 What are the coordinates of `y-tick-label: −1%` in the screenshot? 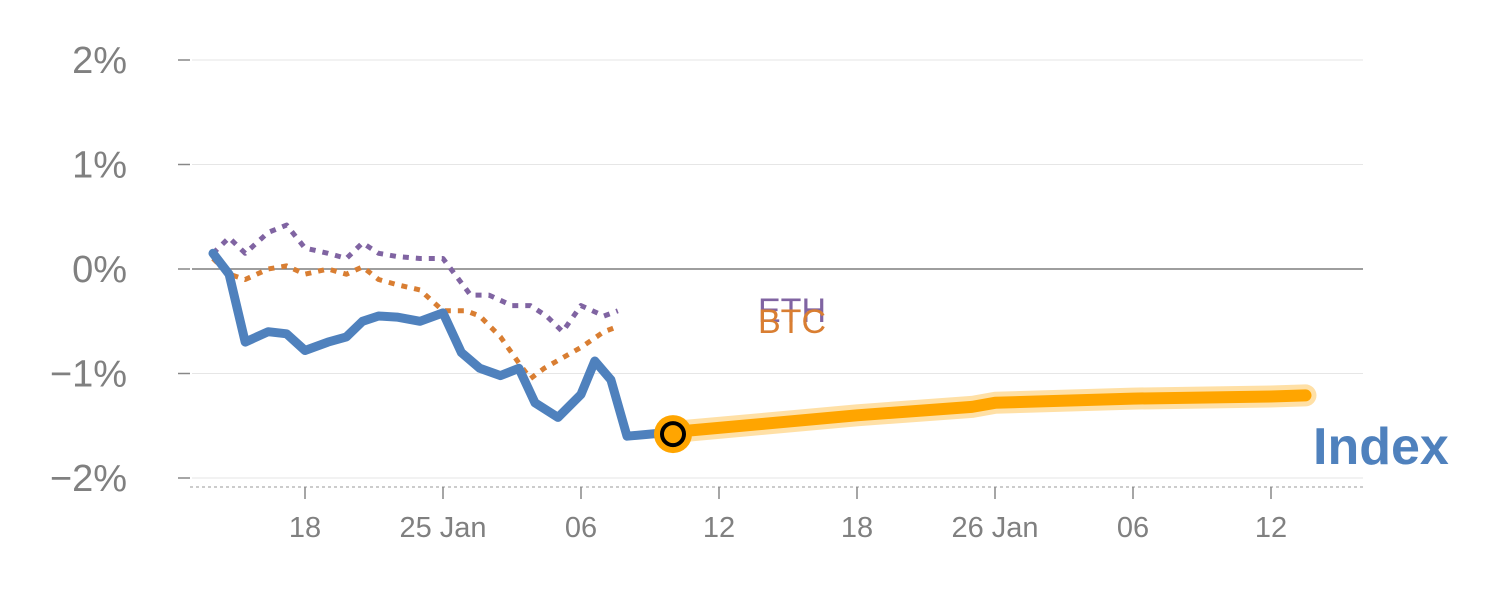 It's located at (88, 375).